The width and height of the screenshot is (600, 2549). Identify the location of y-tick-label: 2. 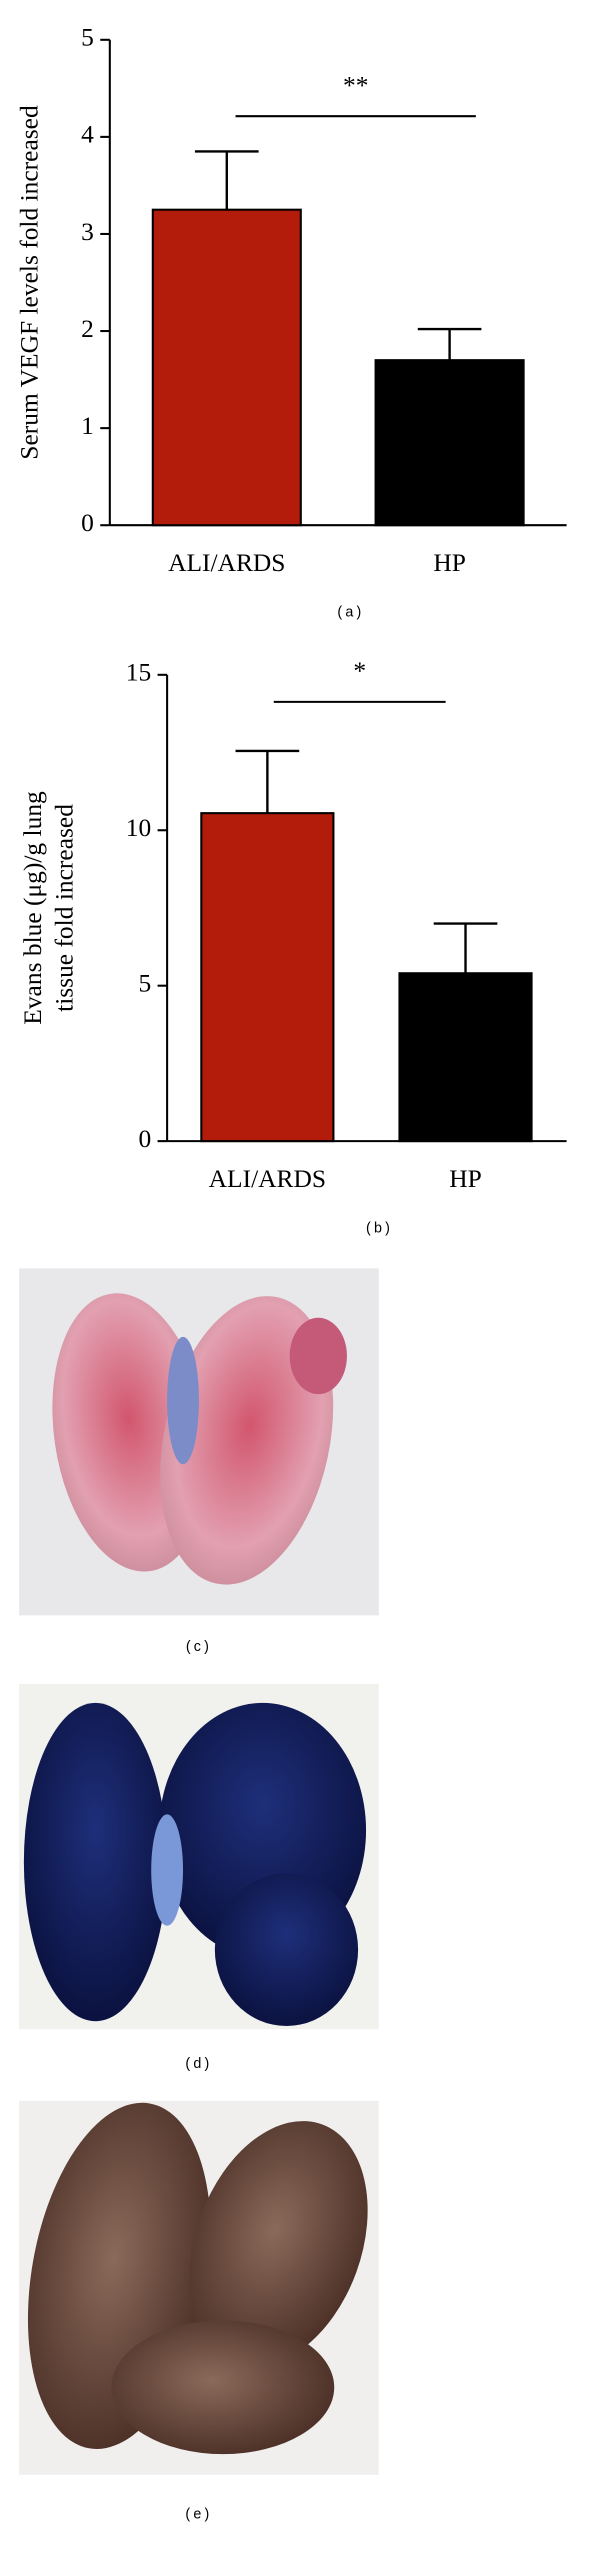
(87, 328).